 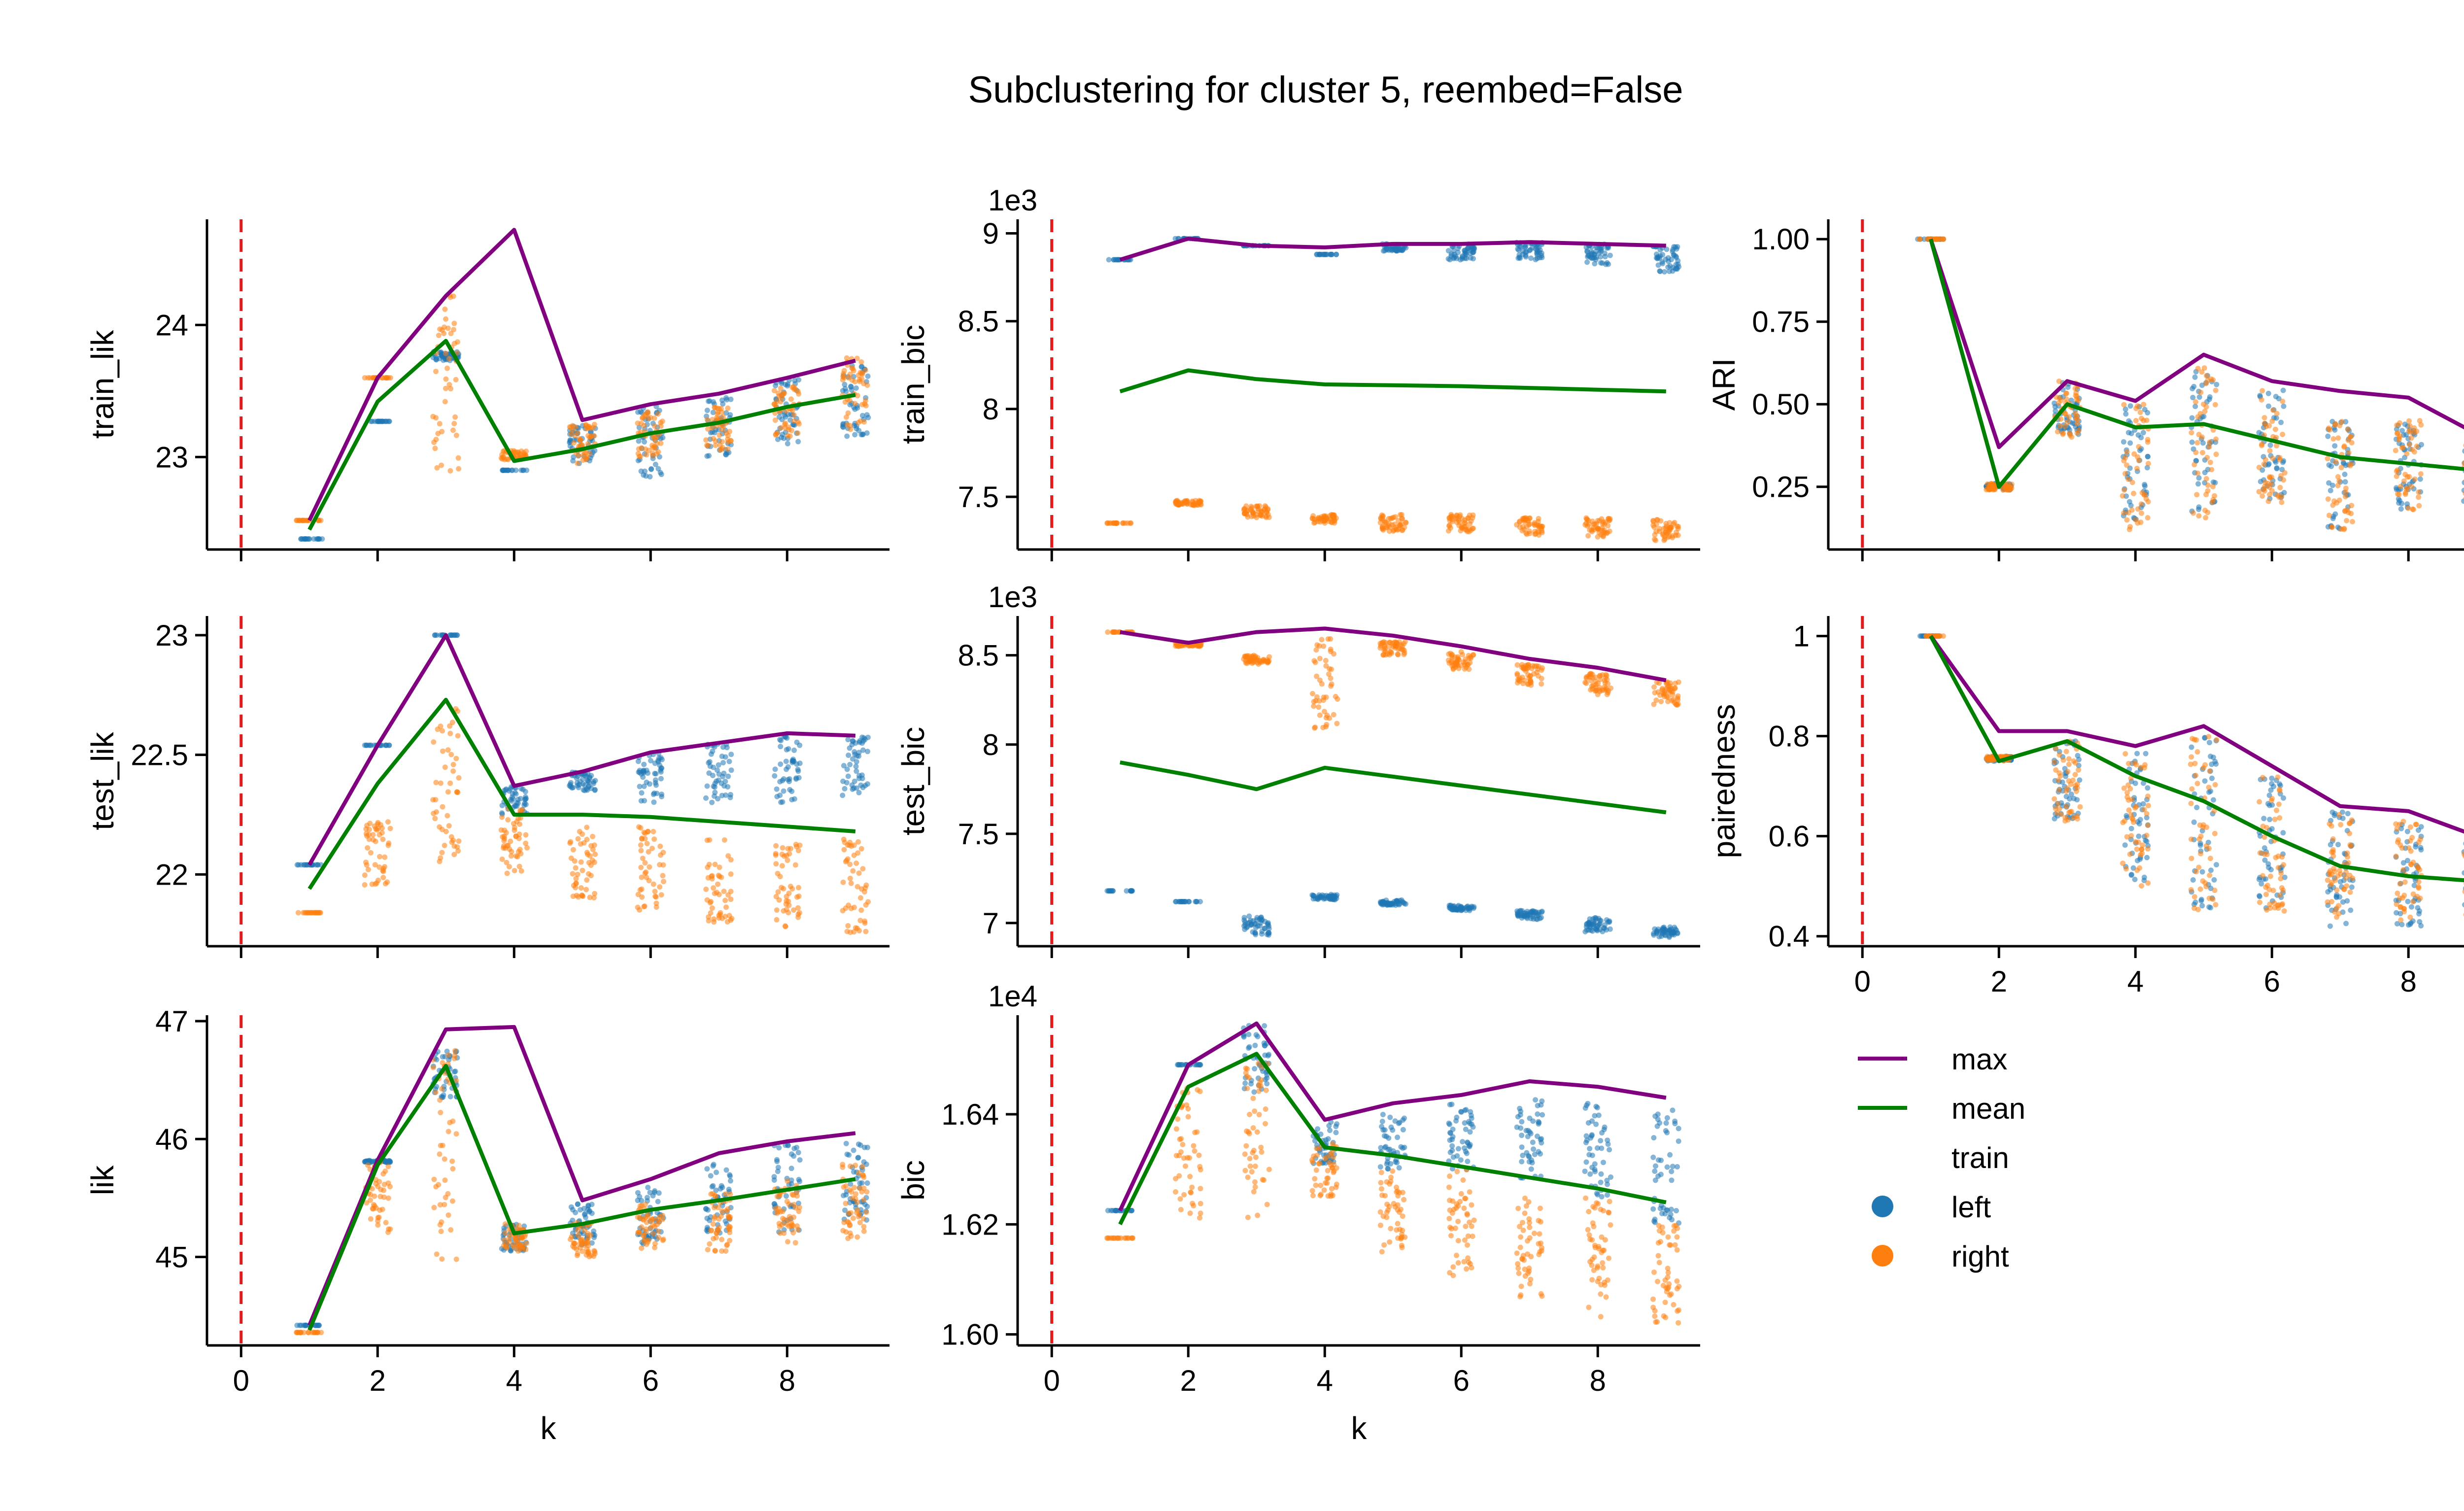 I want to click on y-tick-label: 8, so click(x=991, y=744).